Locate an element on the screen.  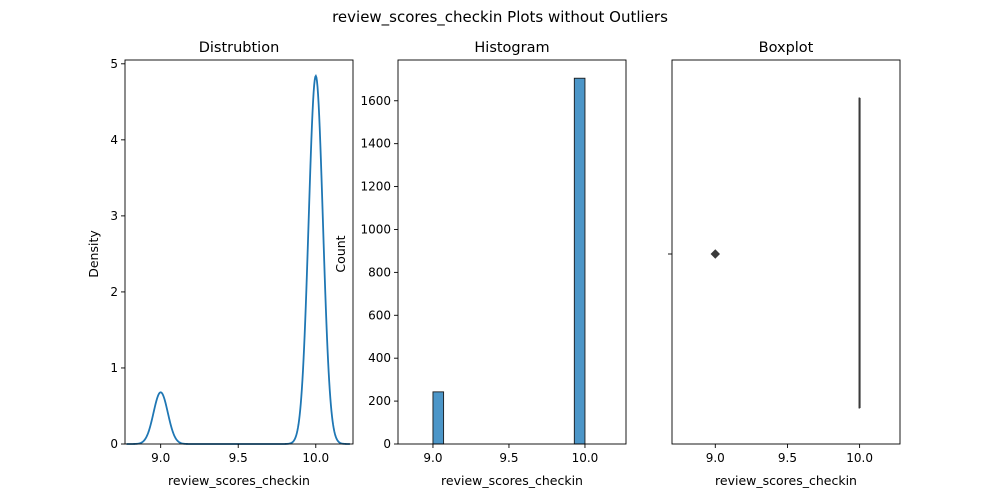
histogram-xtick-label: 9.5 is located at coordinates (508, 458).